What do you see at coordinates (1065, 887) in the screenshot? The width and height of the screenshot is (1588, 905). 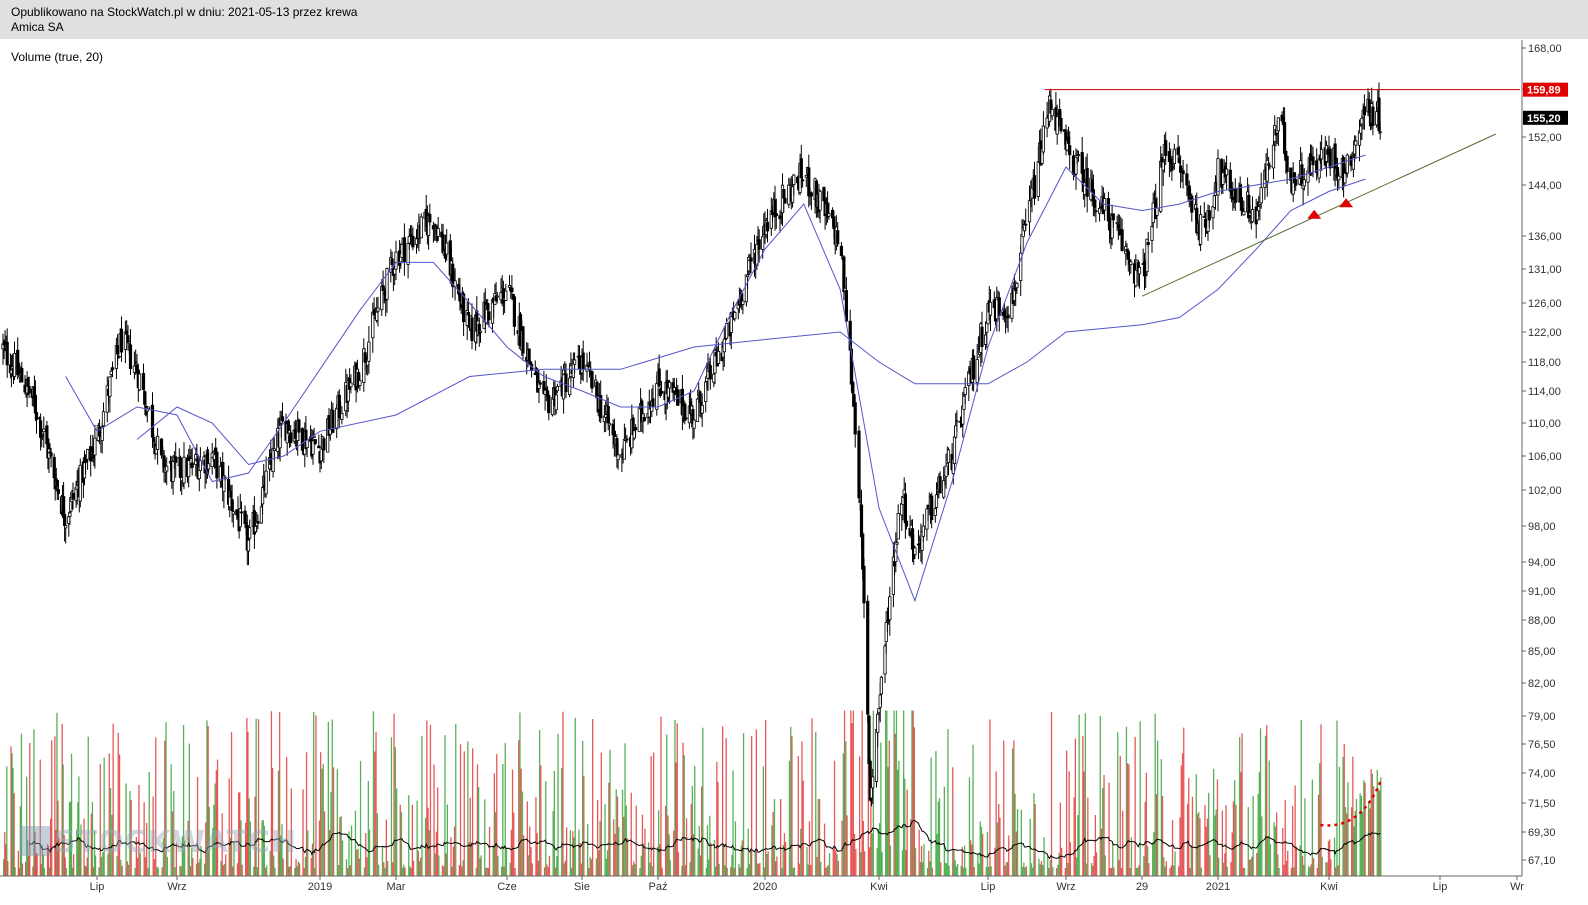 I see `time-tick-label: Wrz` at bounding box center [1065, 887].